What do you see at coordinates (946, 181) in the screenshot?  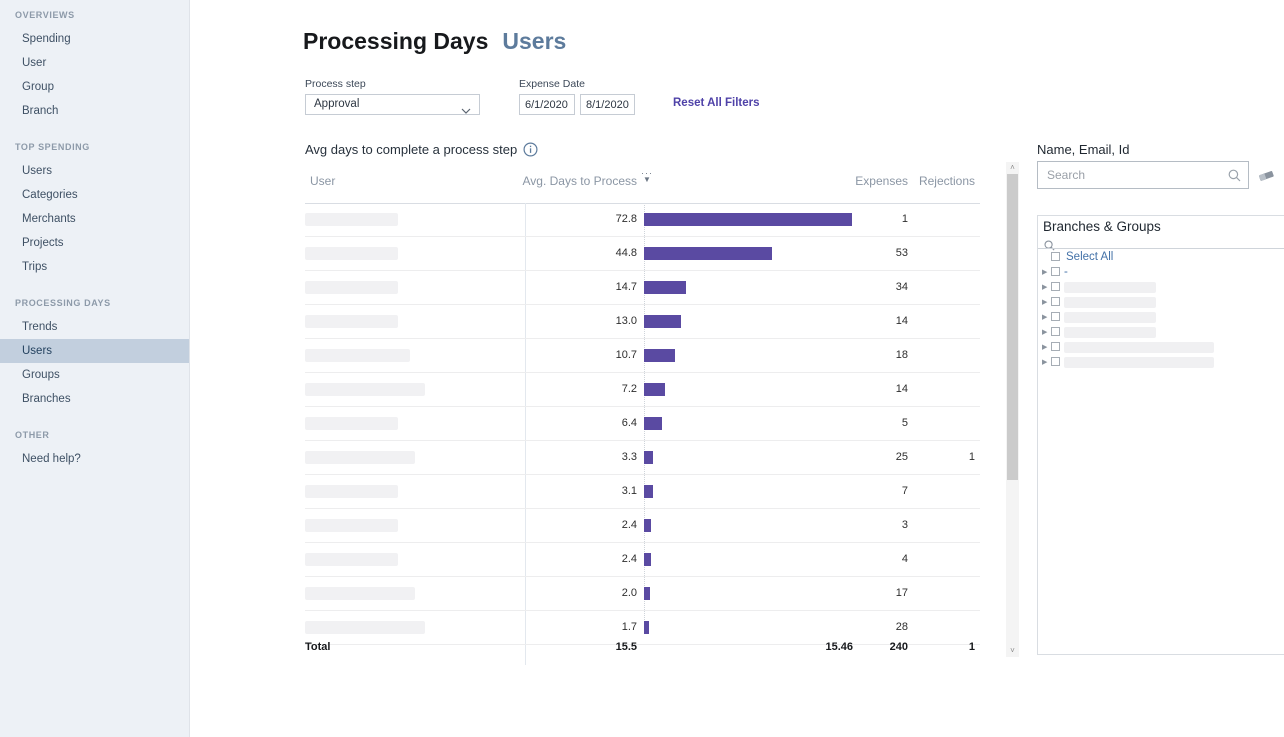 I see `col-header-rejections: Rejections` at bounding box center [946, 181].